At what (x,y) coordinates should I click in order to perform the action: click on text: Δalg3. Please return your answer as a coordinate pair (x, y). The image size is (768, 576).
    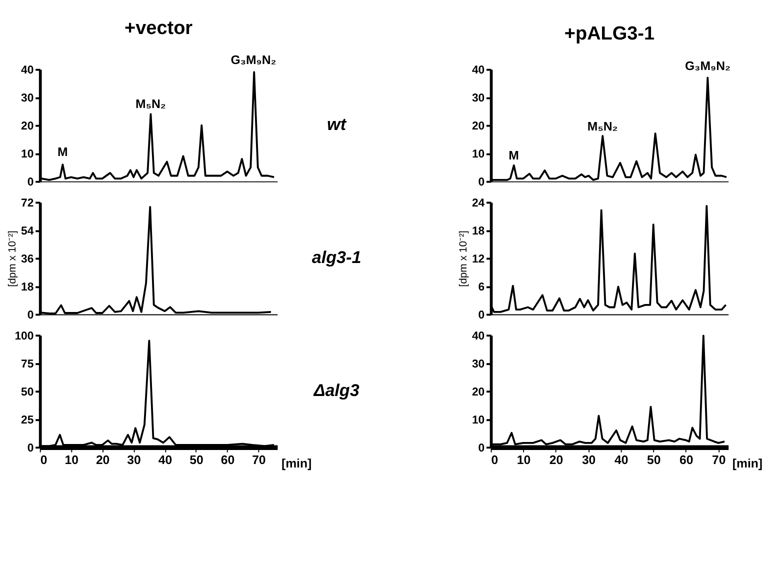
    Looking at the image, I should click on (336, 390).